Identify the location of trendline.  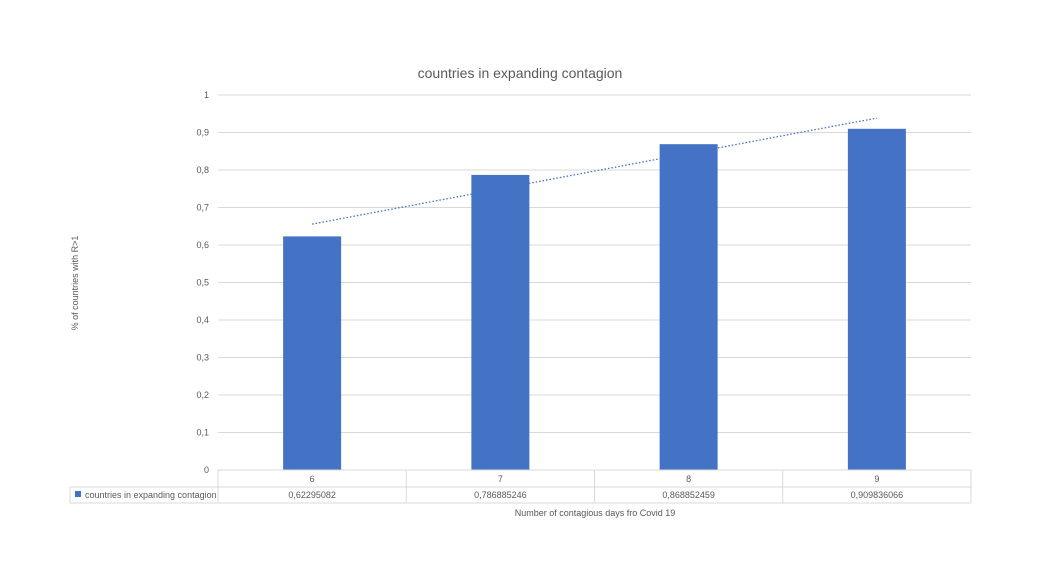
(594, 171).